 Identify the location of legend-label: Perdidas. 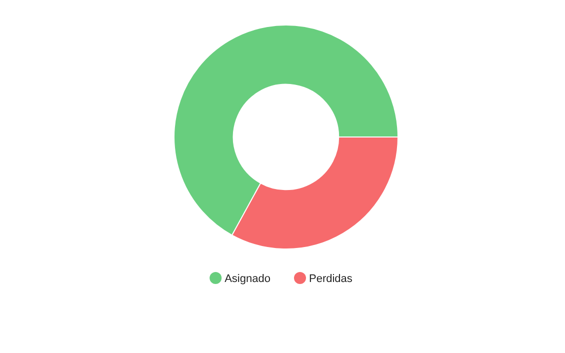
(331, 279).